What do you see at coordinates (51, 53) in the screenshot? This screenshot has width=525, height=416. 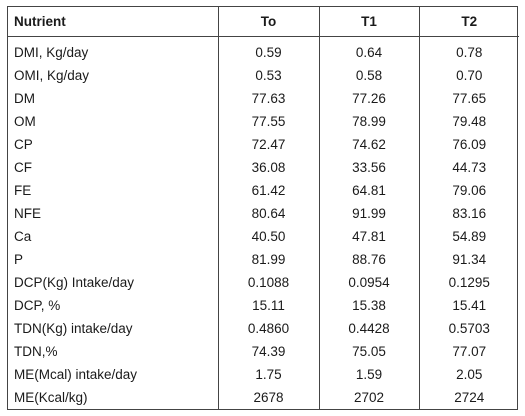 I see `row-label: DMI, Kg/day` at bounding box center [51, 53].